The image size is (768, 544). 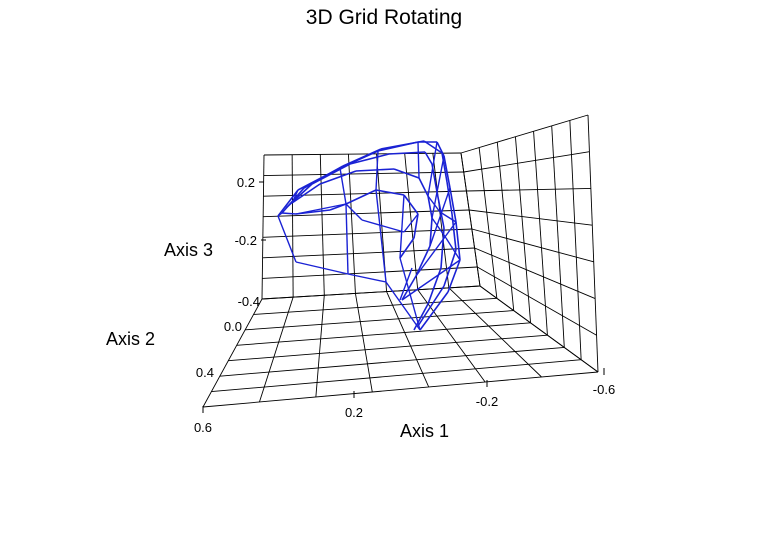 I want to click on axis-1-tick-label: 0.6, so click(x=203, y=427).